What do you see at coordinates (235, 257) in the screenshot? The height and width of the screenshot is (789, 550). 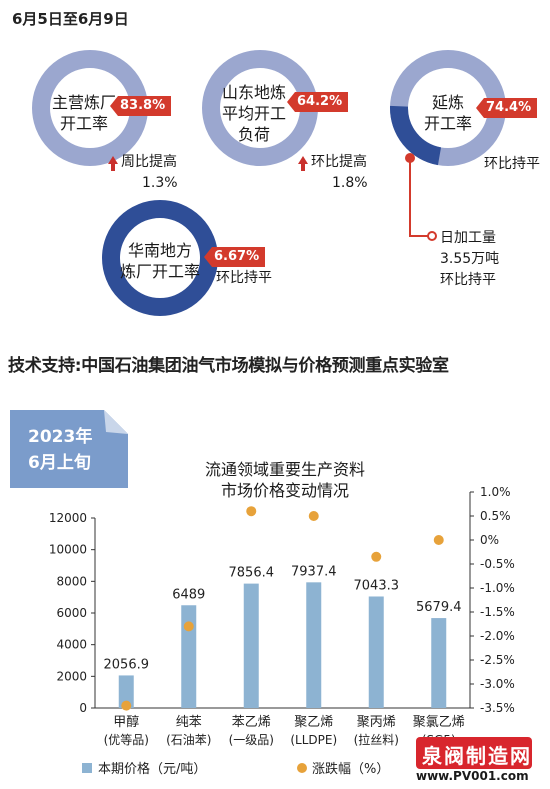 I see `value-flag: 6.67%` at bounding box center [235, 257].